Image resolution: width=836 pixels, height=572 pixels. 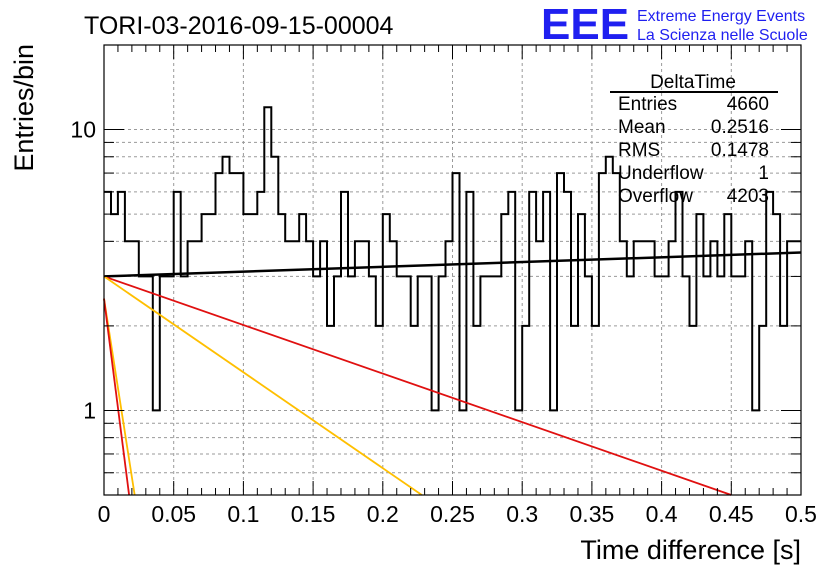 What do you see at coordinates (24, 108) in the screenshot?
I see `y-axis-title: Entries/bin` at bounding box center [24, 108].